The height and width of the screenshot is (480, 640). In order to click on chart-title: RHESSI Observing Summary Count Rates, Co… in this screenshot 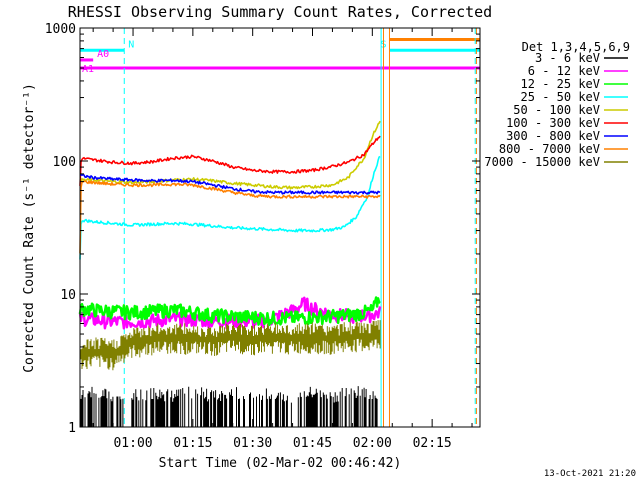, I will do `click(280, 12)`.